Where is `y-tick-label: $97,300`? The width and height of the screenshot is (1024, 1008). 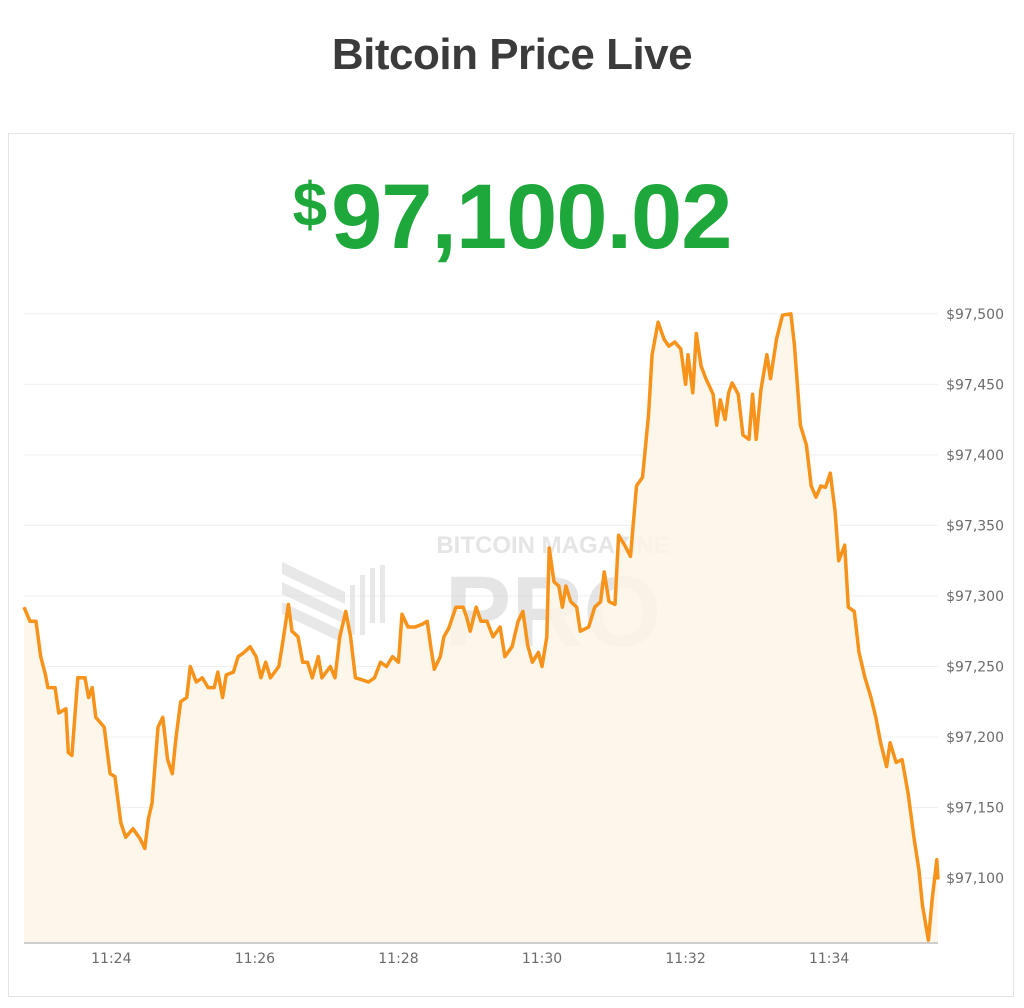
y-tick-label: $97,300 is located at coordinates (975, 597).